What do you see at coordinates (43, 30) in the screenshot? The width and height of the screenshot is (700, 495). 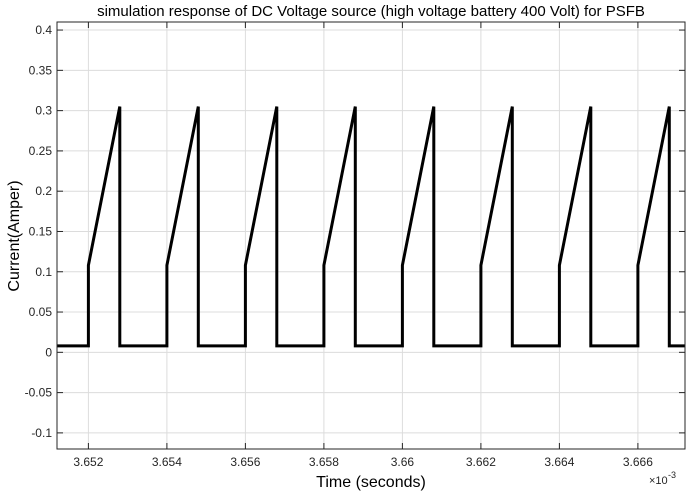 I see `y-tick-label: 0.4` at bounding box center [43, 30].